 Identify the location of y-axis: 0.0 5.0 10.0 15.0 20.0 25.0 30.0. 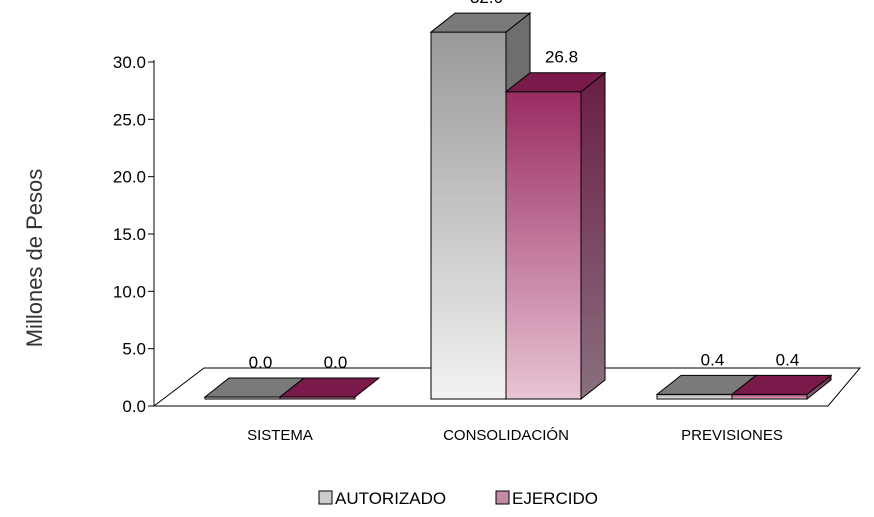
(134, 234).